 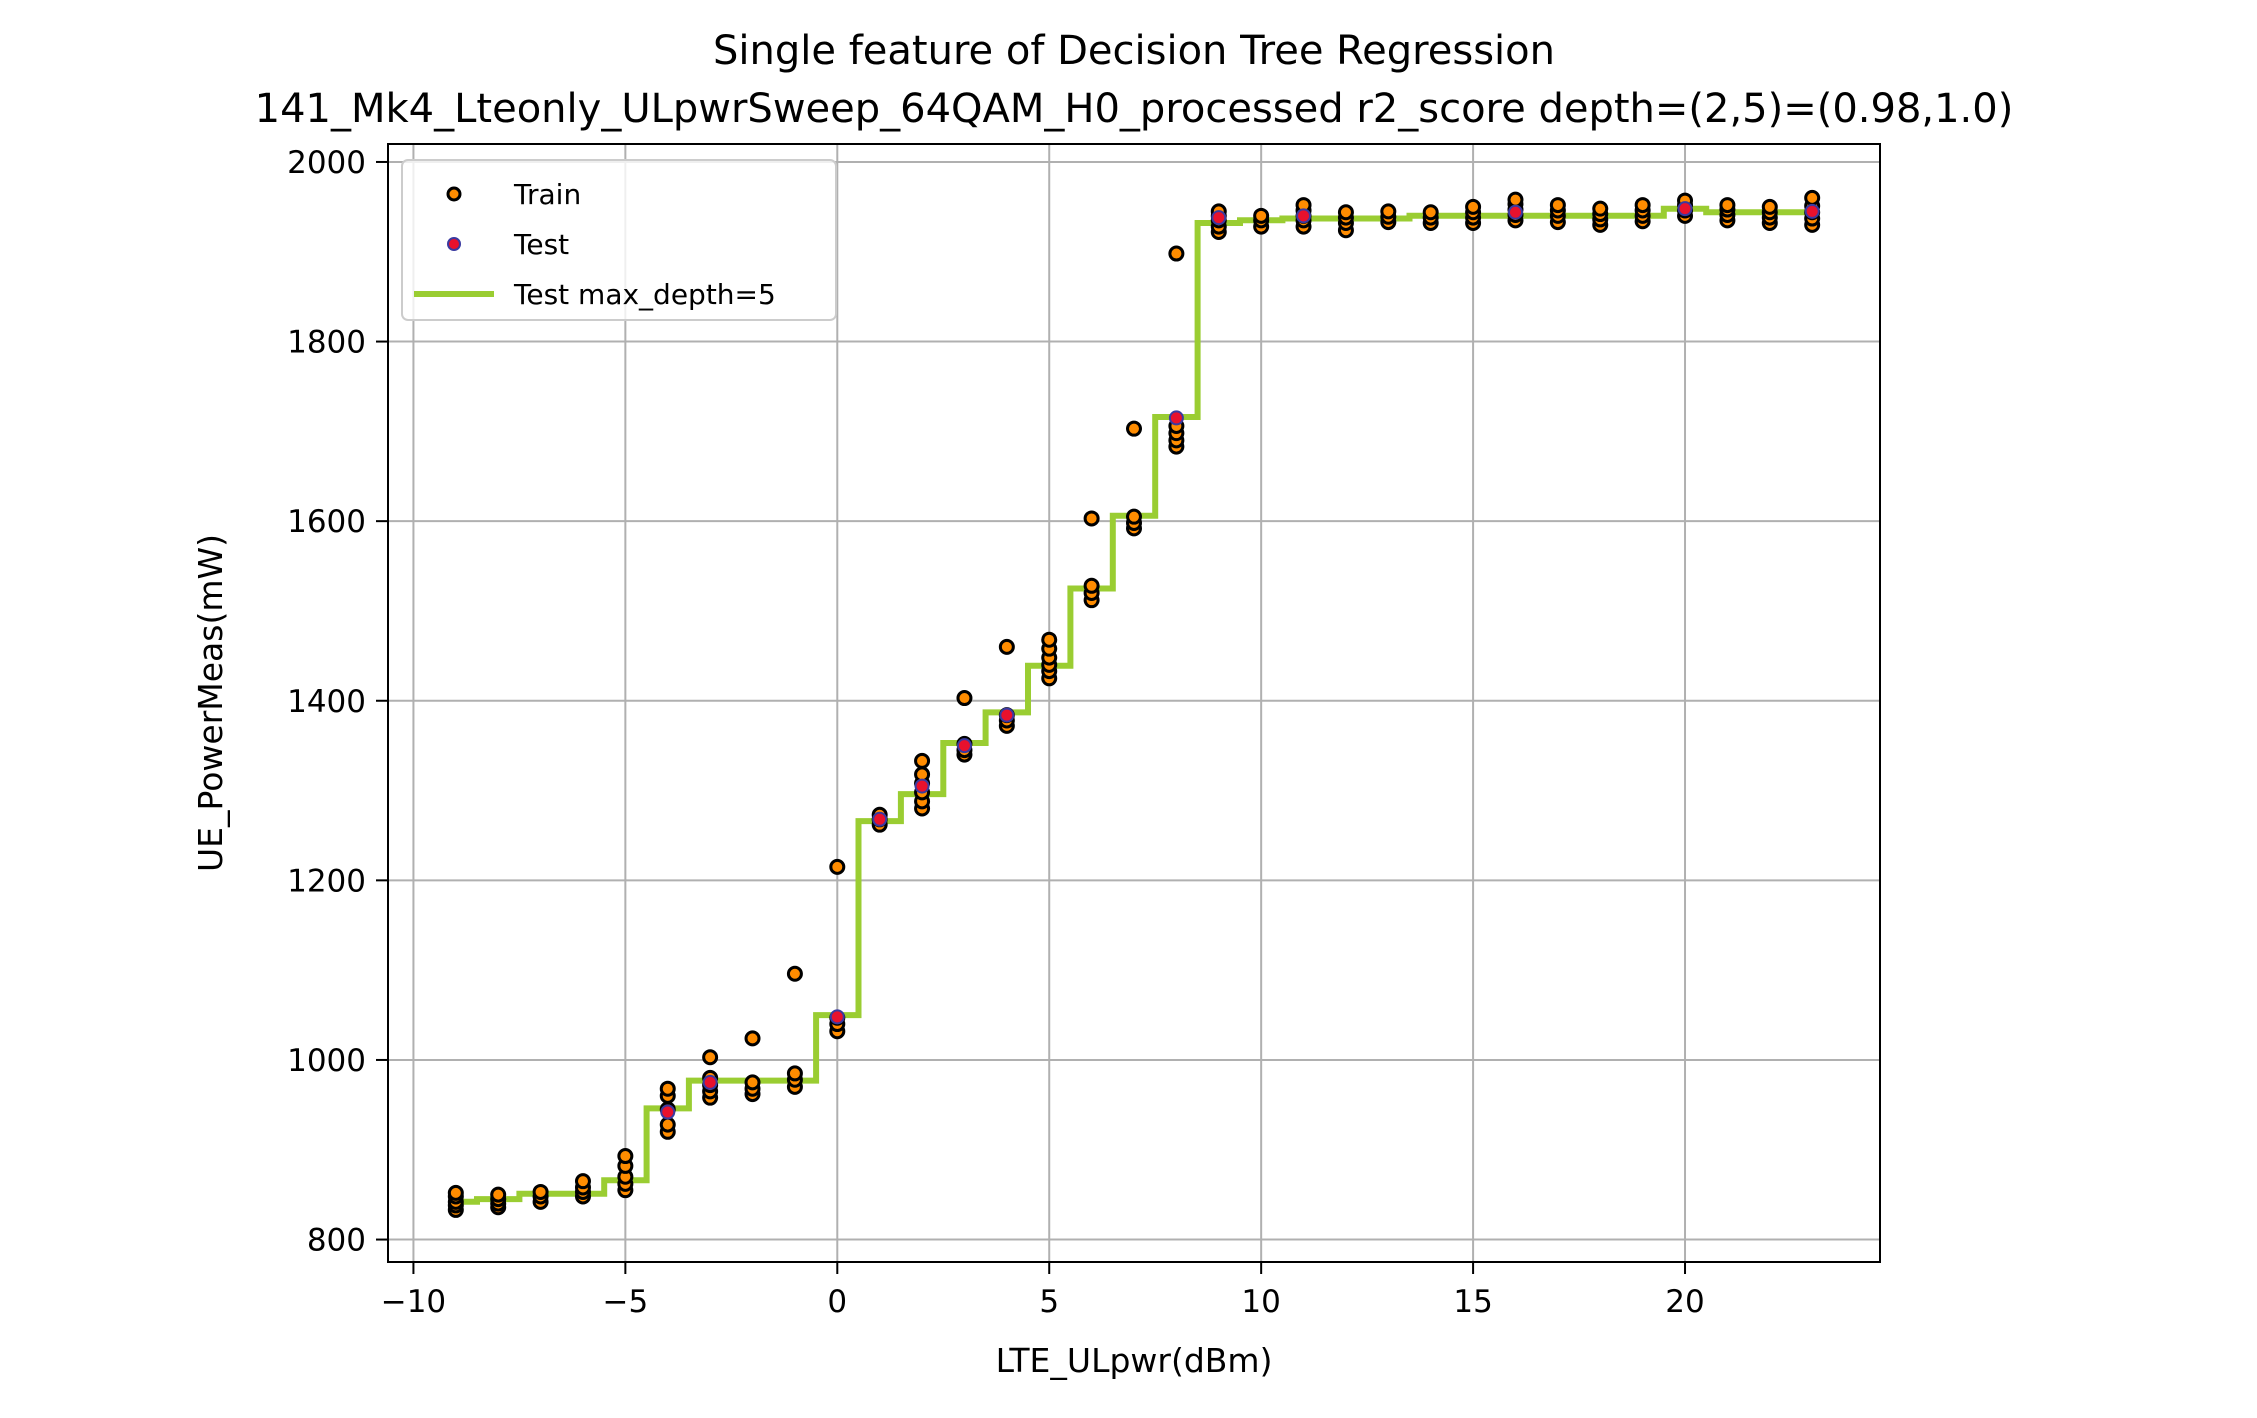 I want to click on legend-test-label: Test, so click(x=541, y=244).